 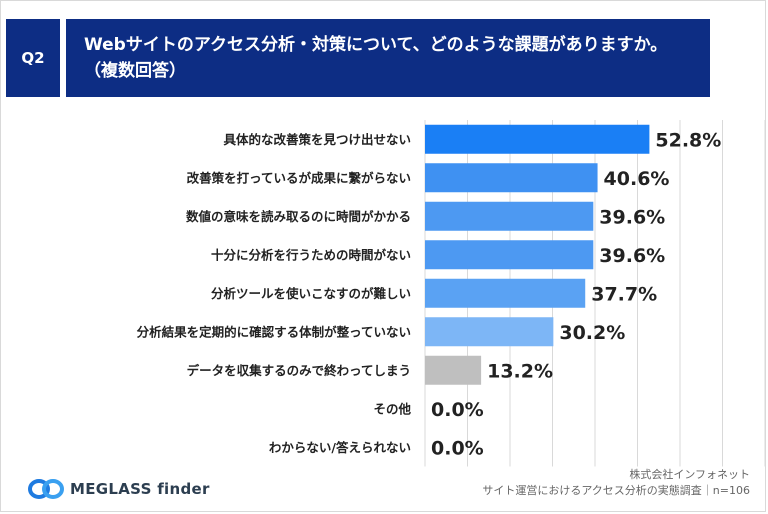 I want to click on category-label: わからない/答えられない, so click(x=340, y=447).